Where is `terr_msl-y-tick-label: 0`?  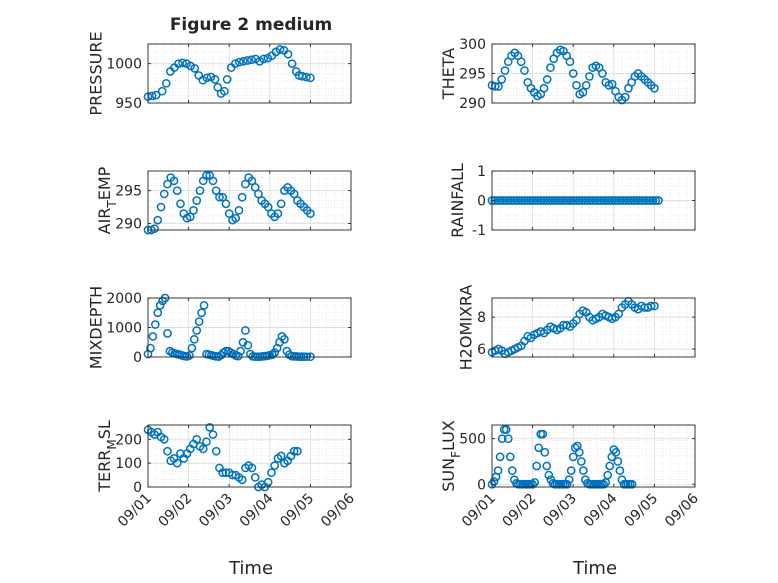
terr_msl-y-tick-label: 0 is located at coordinates (137, 488).